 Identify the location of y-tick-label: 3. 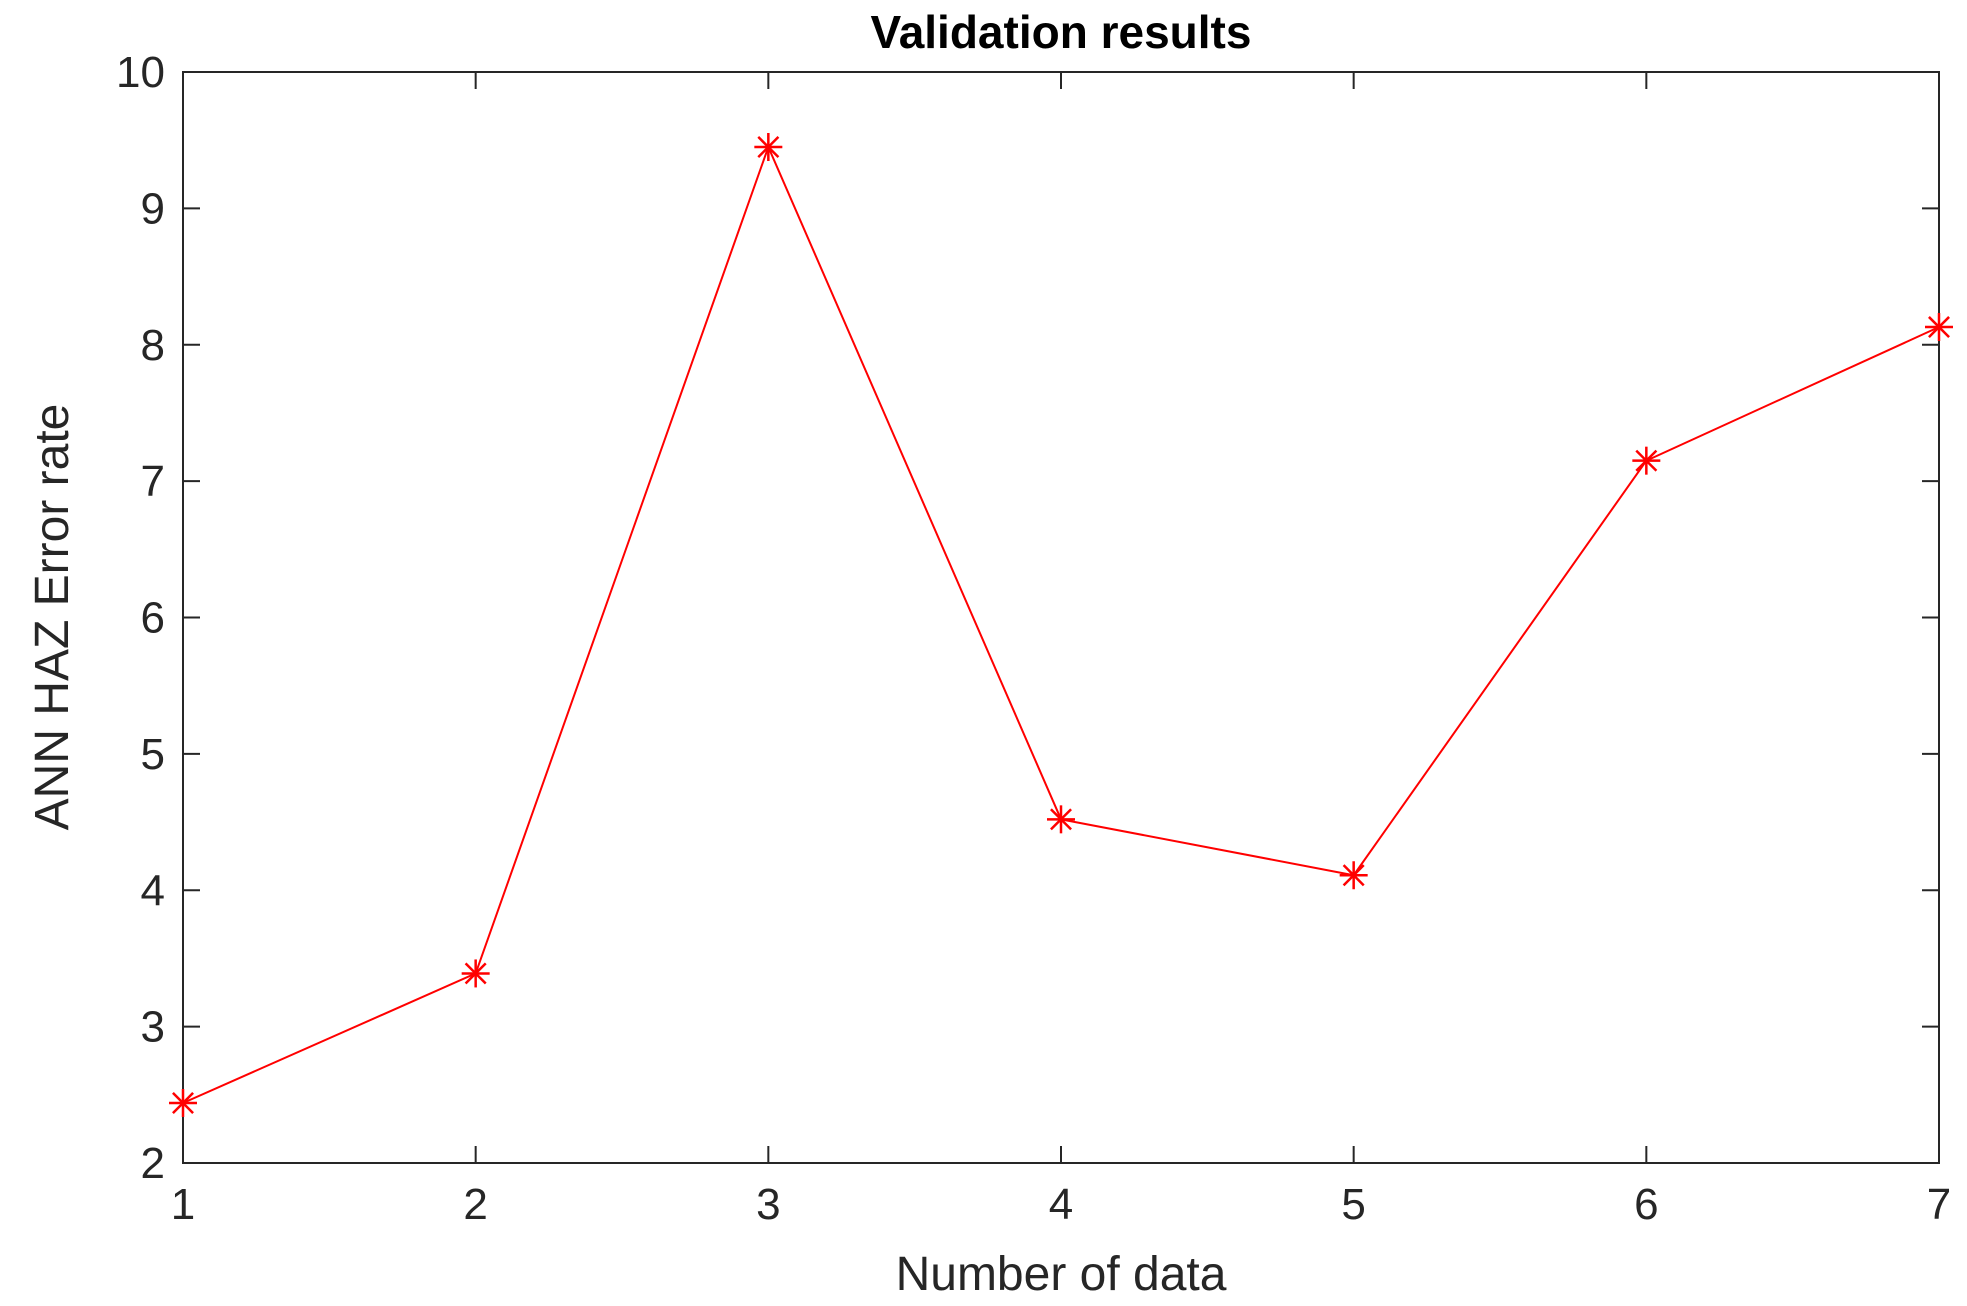
(153, 1027).